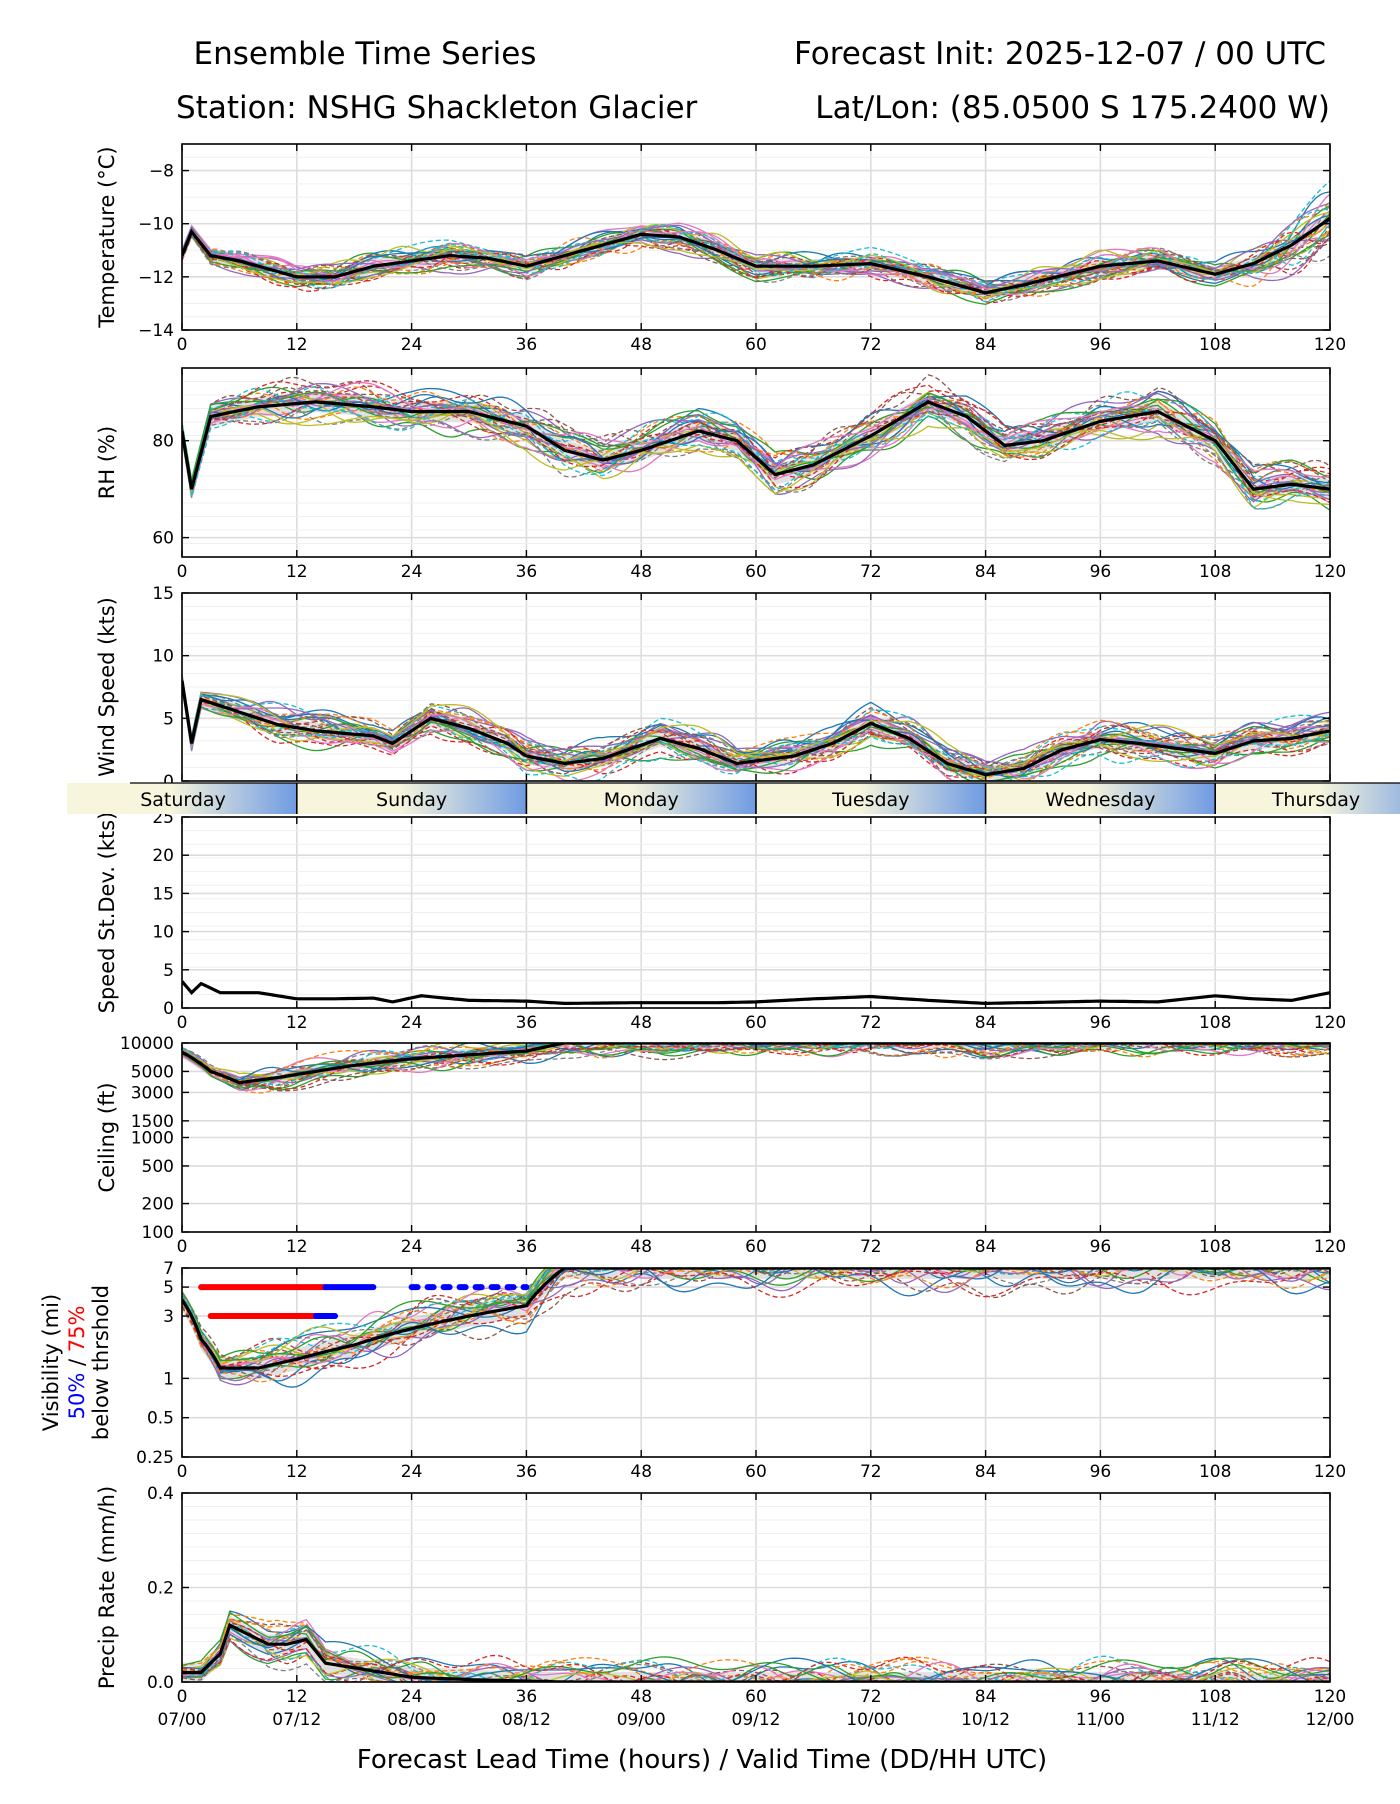  Describe the element at coordinates (641, 1247) in the screenshot. I see `x-tick-label: 48` at that location.